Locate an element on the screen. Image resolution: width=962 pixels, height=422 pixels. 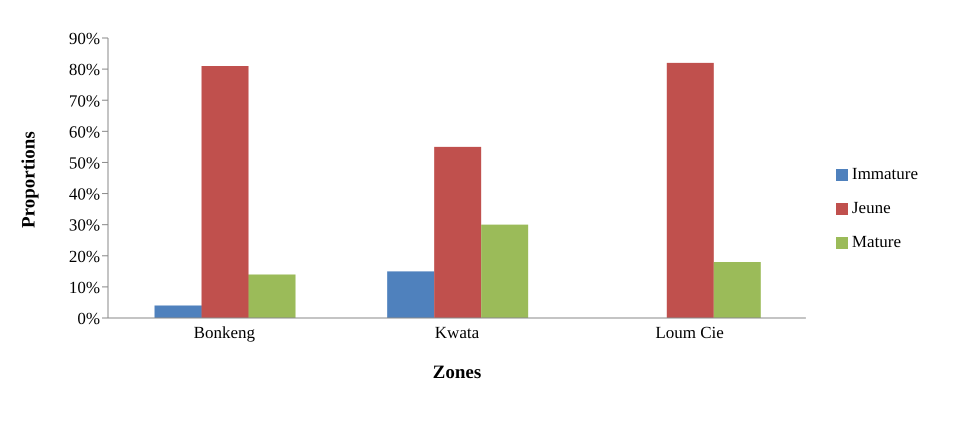
legend-label: Immature is located at coordinates (885, 173).